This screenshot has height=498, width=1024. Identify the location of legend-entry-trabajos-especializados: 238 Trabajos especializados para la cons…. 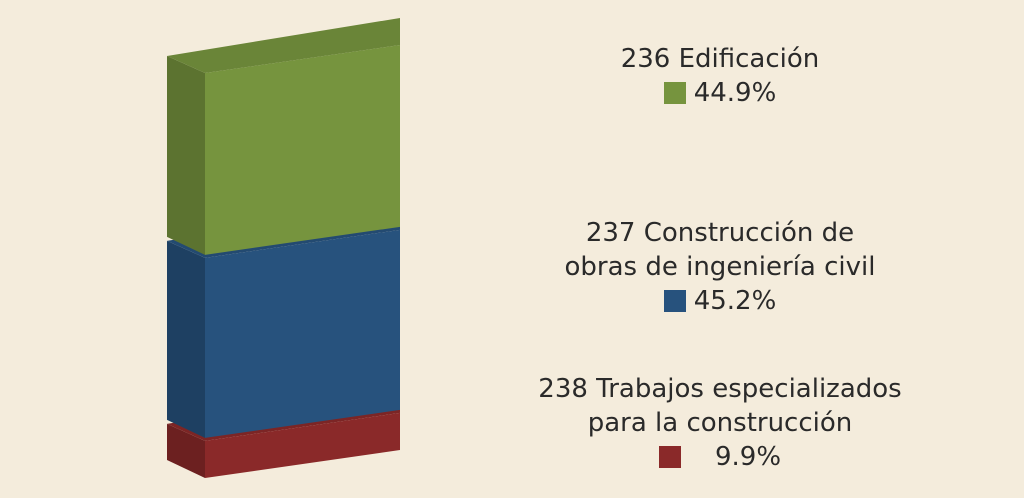
(720, 423).